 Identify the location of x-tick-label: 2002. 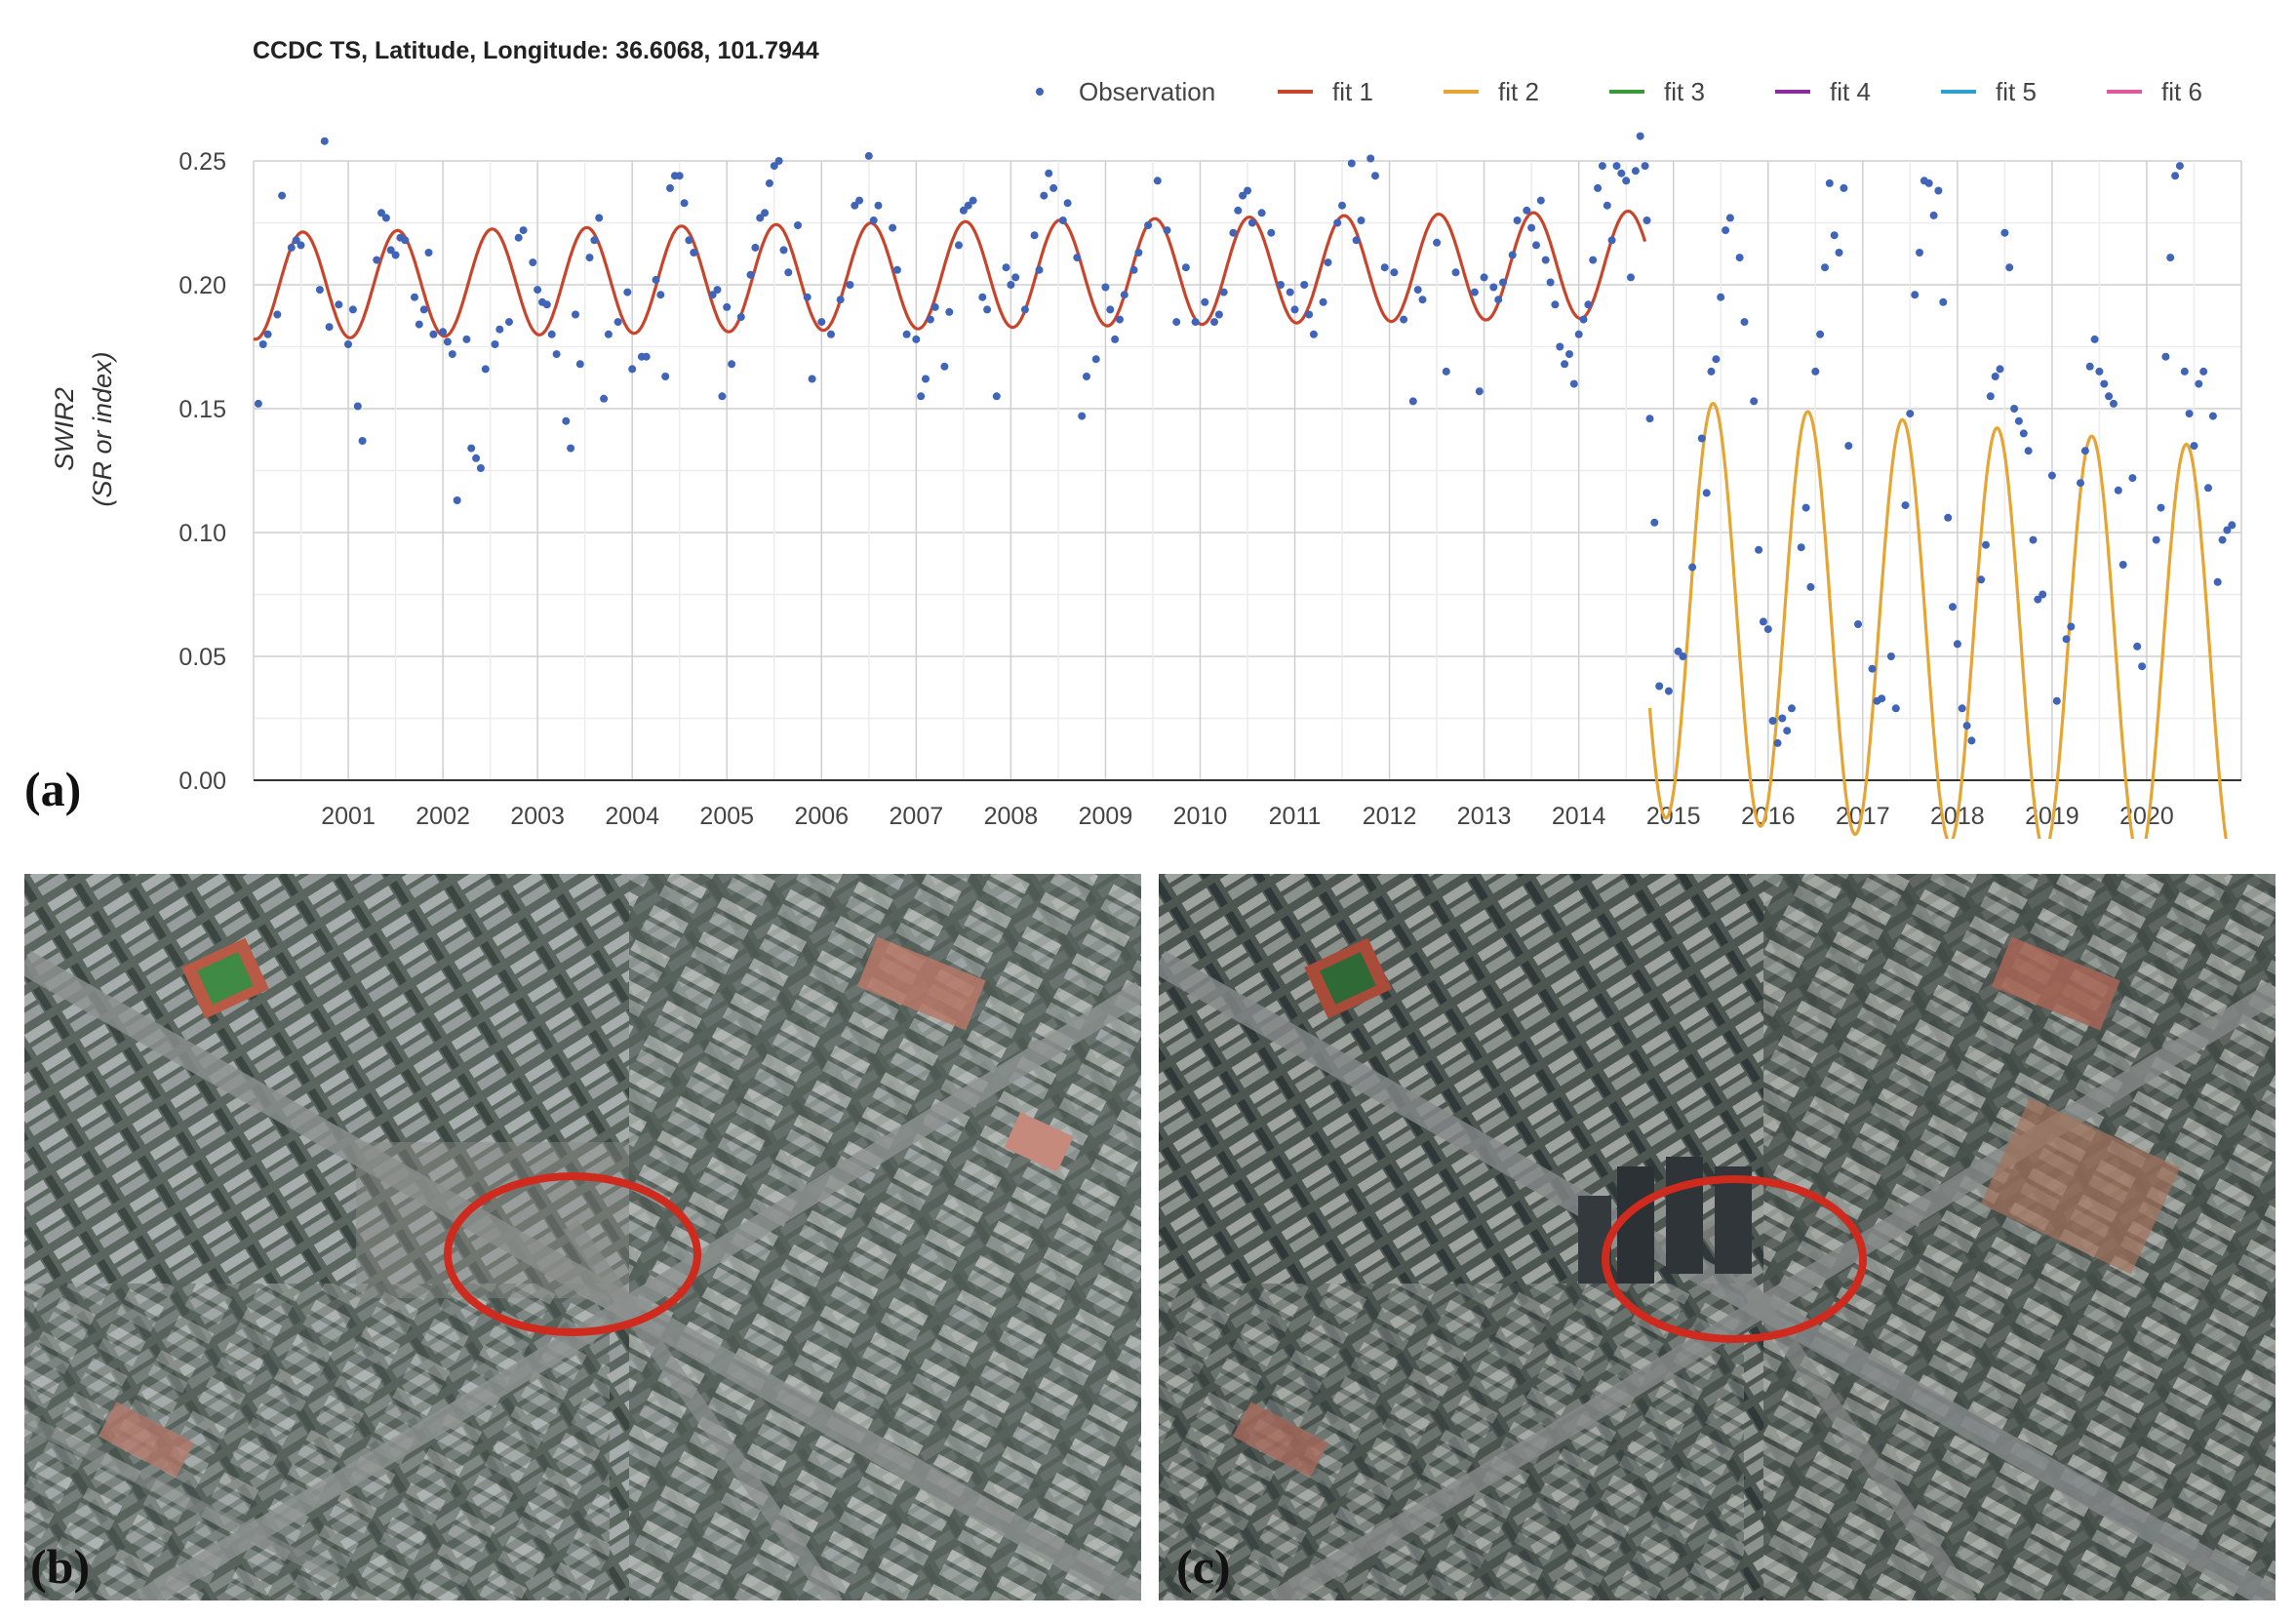
(443, 816).